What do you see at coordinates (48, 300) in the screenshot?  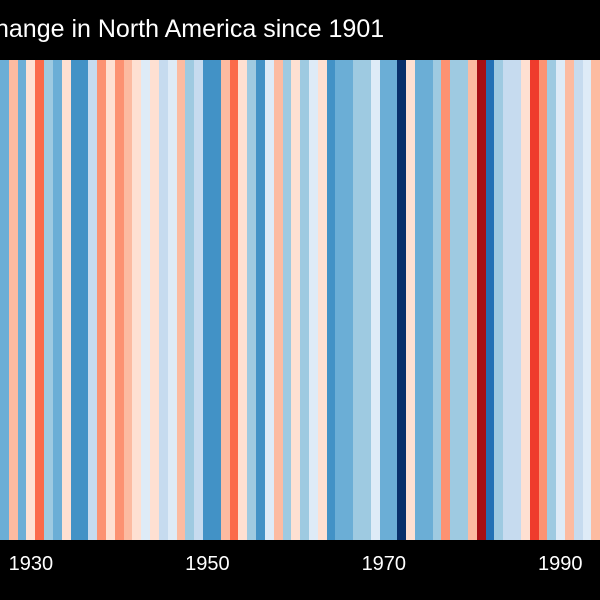 I see `stripe-1932` at bounding box center [48, 300].